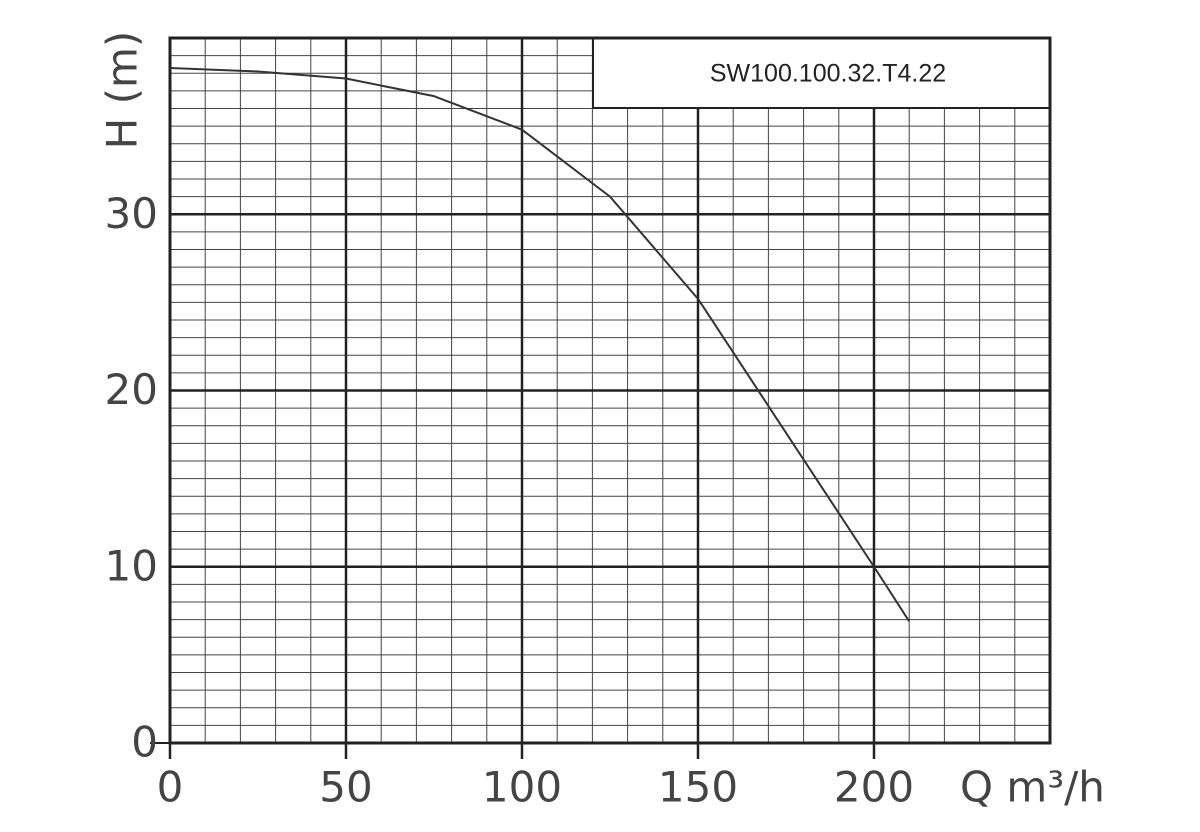 The height and width of the screenshot is (832, 1200). What do you see at coordinates (1032, 787) in the screenshot?
I see `x-axis-label: Q m³/h` at bounding box center [1032, 787].